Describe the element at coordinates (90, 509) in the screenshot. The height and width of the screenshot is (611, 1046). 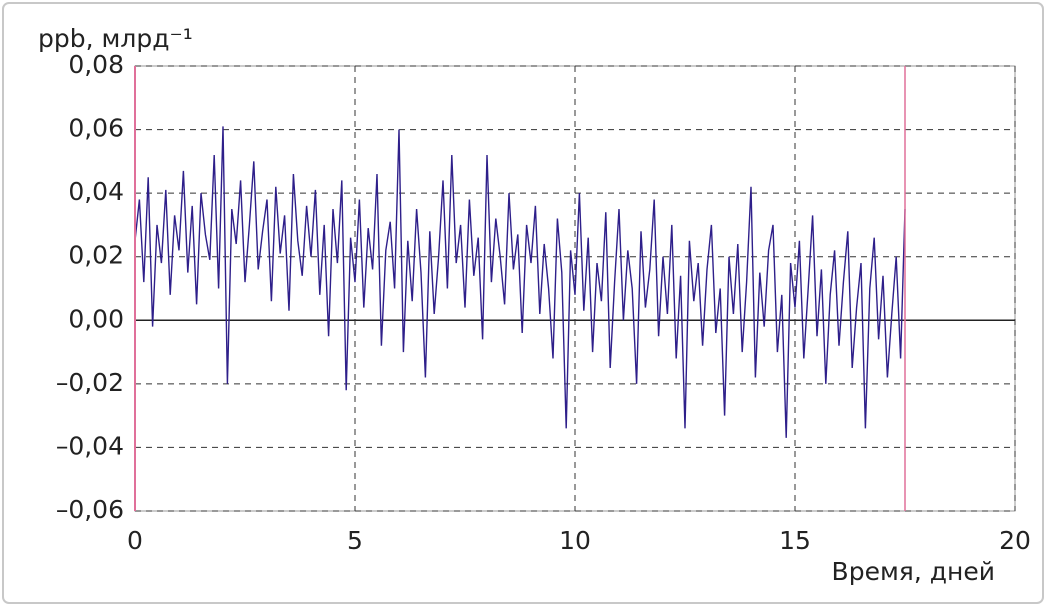
I see `y-tick-label: –0,06` at that location.